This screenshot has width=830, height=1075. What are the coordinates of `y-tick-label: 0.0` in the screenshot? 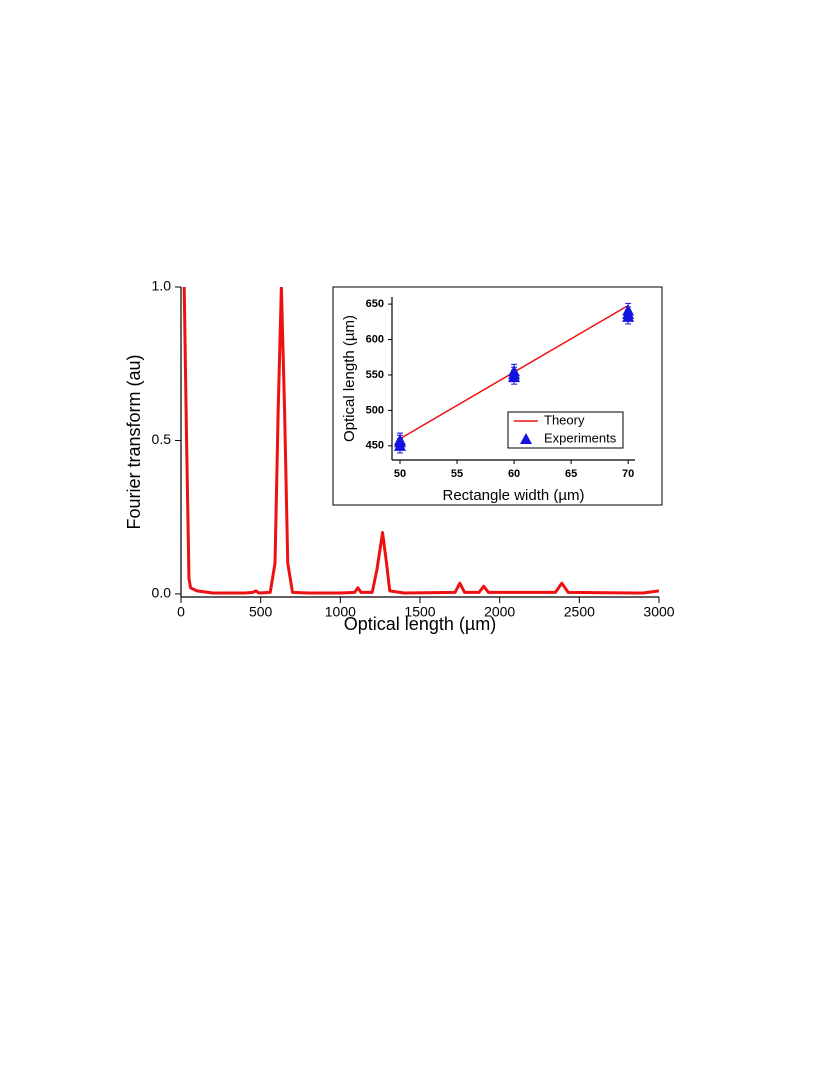 It's located at (162, 593).